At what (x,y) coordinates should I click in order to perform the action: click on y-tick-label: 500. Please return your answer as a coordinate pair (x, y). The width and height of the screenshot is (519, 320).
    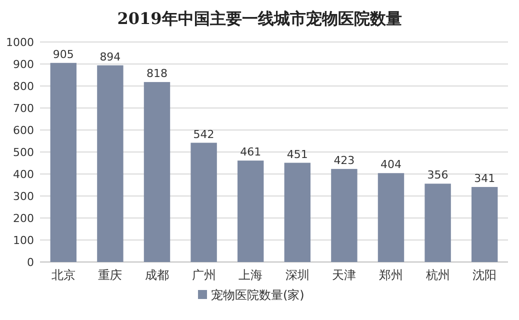
    Looking at the image, I should click on (23, 152).